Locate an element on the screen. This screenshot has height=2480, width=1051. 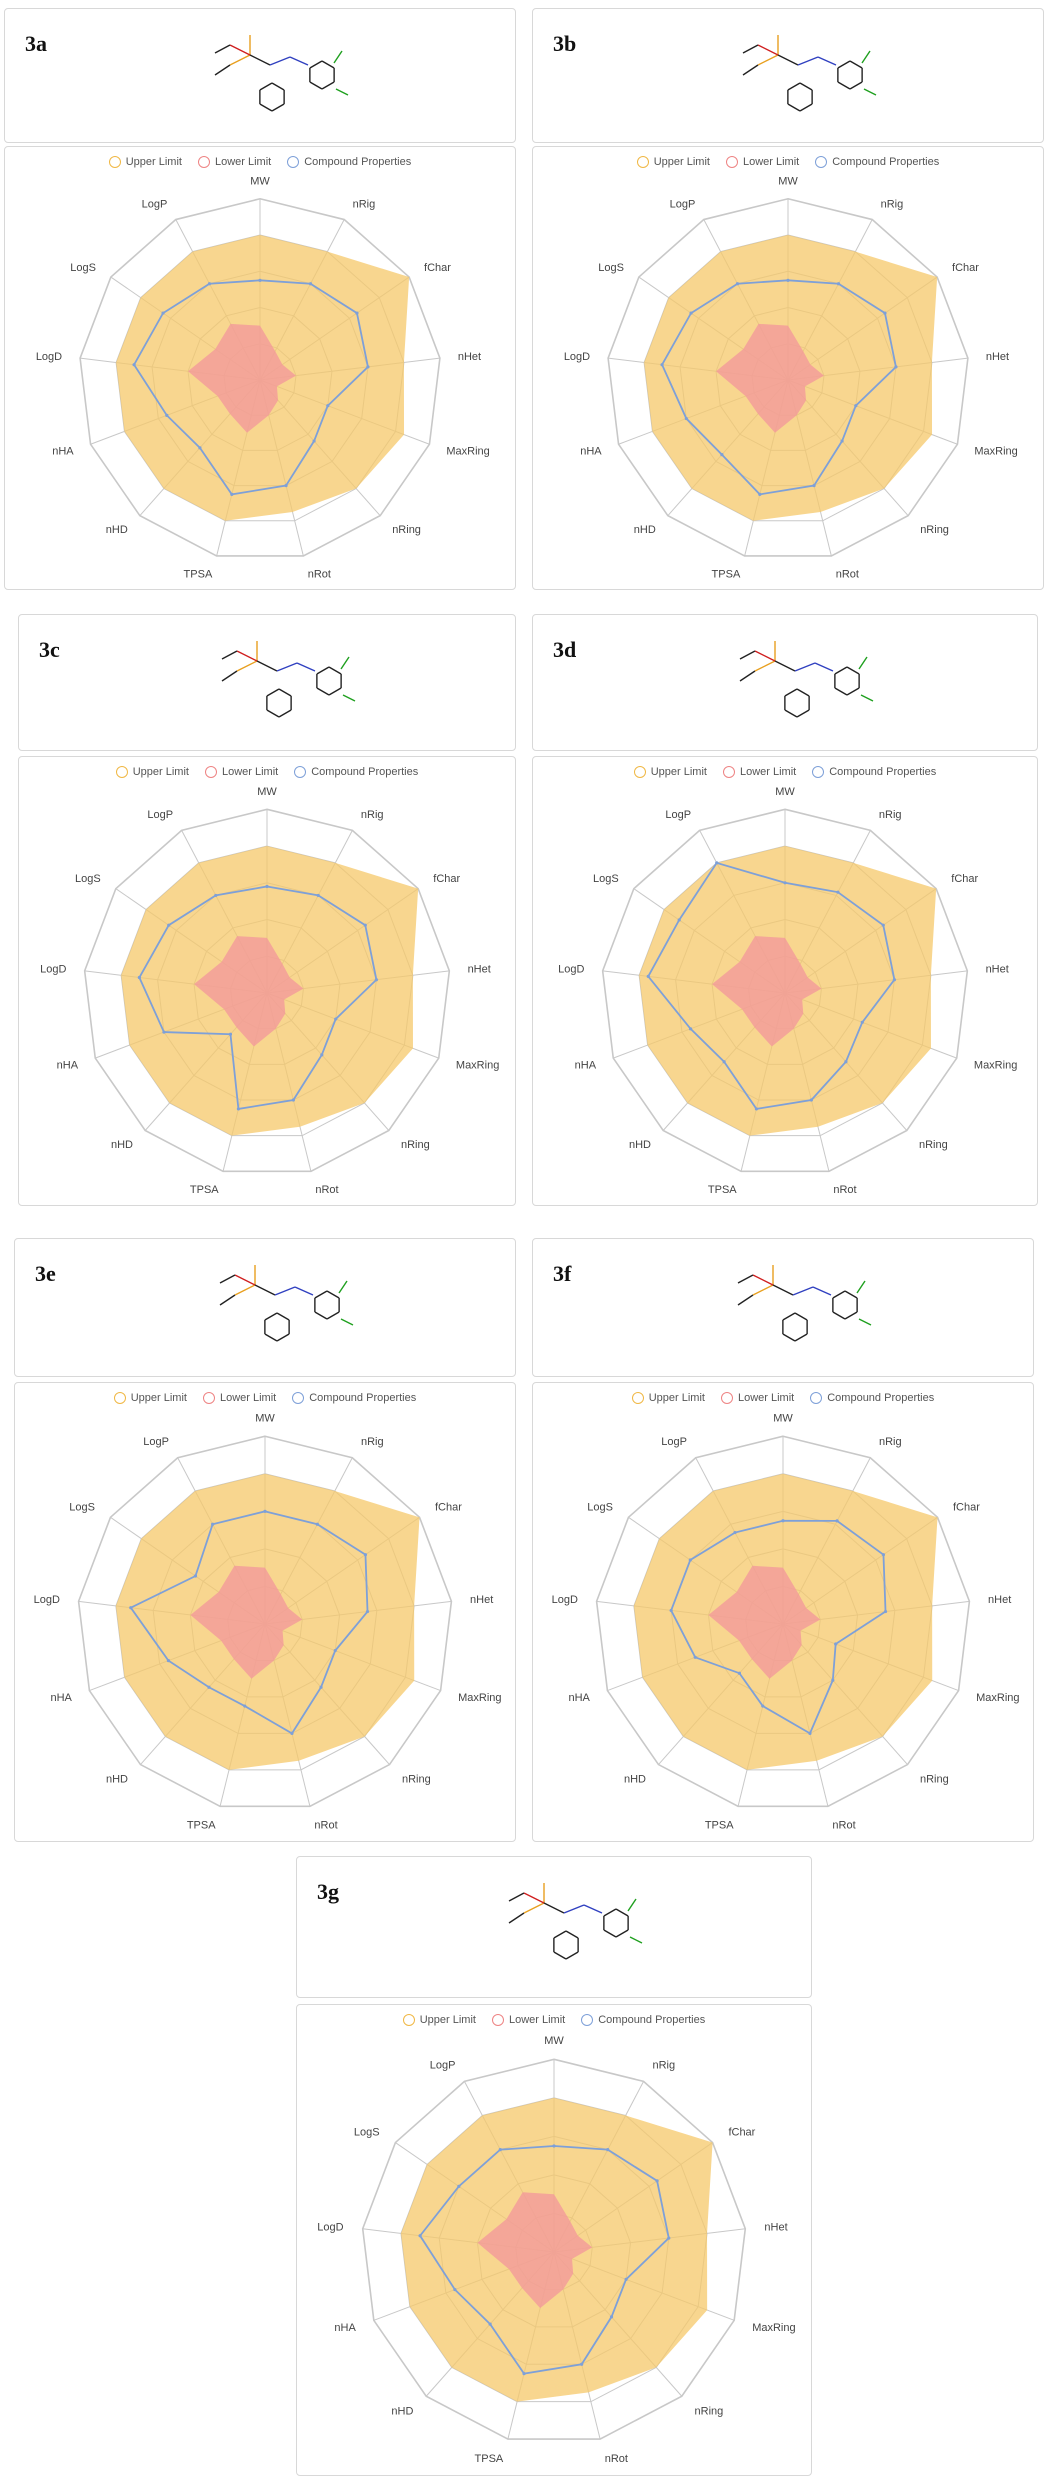
axis-label-fChar: fChar is located at coordinates (965, 268).